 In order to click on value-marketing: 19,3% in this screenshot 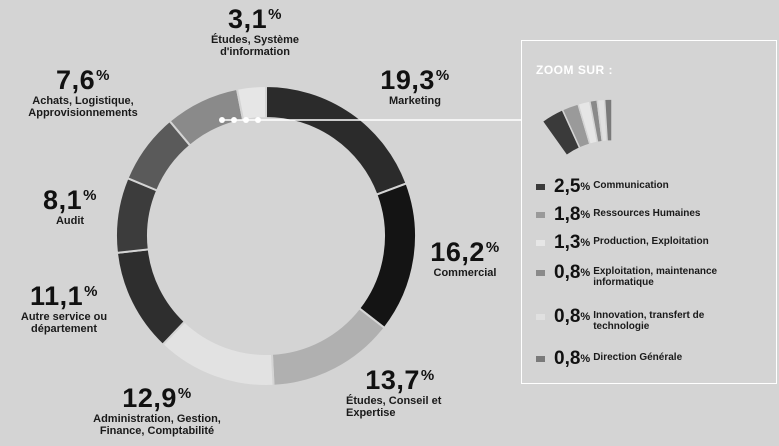, I will do `click(415, 80)`.